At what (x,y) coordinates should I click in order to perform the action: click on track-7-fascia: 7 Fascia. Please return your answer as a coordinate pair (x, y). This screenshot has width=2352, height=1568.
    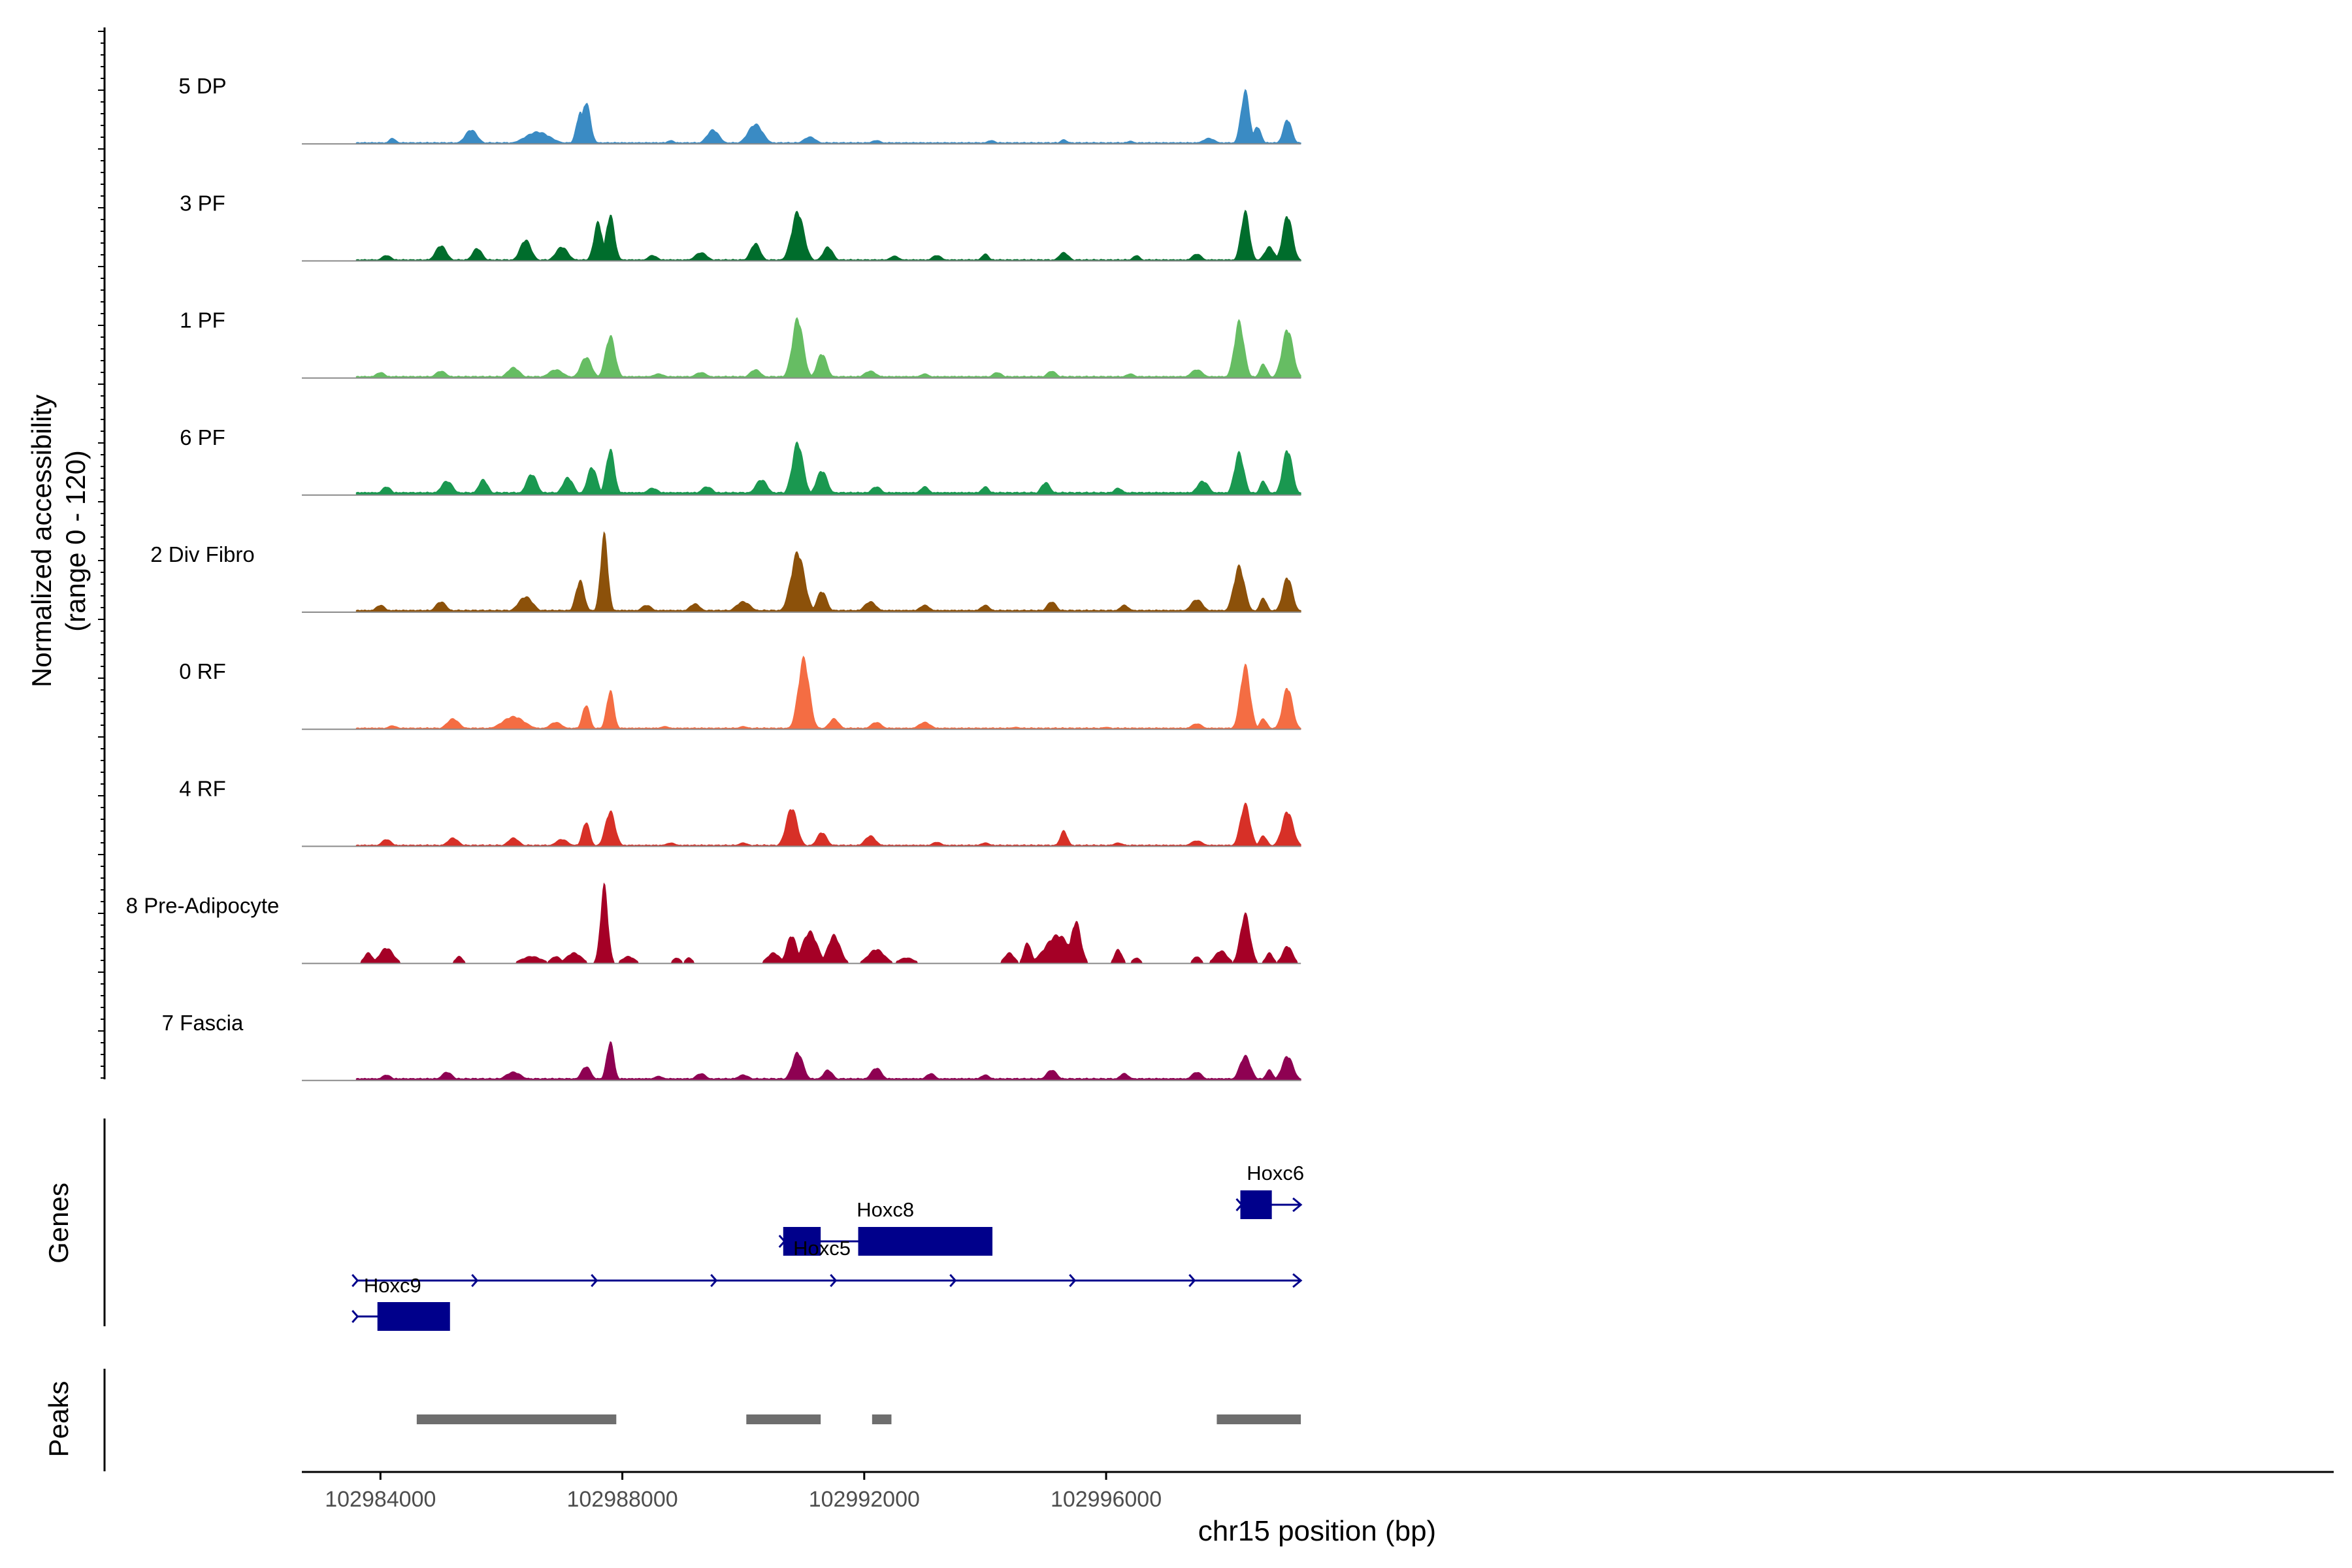
    Looking at the image, I should click on (731, 1046).